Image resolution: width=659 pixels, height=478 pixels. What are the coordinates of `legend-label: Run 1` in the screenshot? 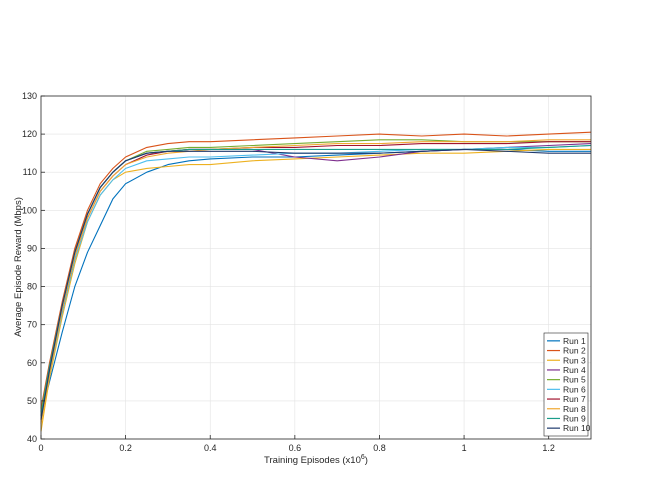 It's located at (574, 341).